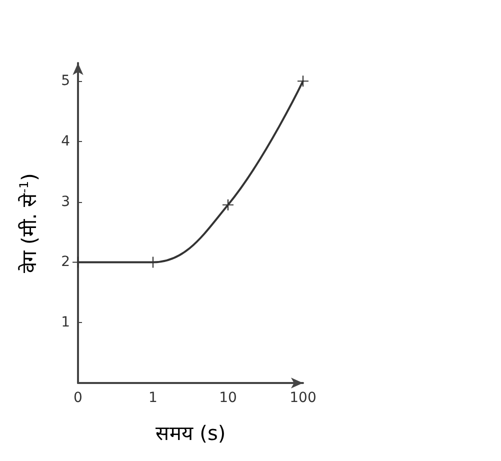 The height and width of the screenshot is (461, 501). I want to click on x-tick-label: 10, so click(228, 398).